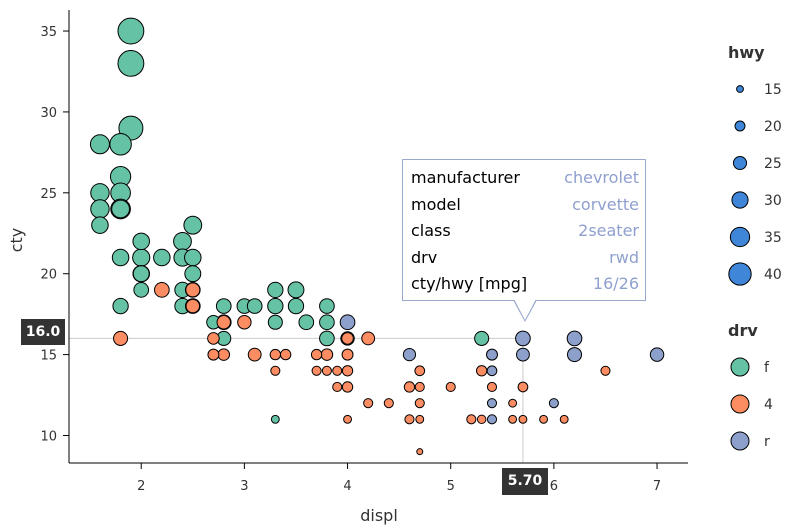 This screenshot has width=800, height=531. What do you see at coordinates (451, 486) in the screenshot?
I see `x-tick-label: 5` at bounding box center [451, 486].